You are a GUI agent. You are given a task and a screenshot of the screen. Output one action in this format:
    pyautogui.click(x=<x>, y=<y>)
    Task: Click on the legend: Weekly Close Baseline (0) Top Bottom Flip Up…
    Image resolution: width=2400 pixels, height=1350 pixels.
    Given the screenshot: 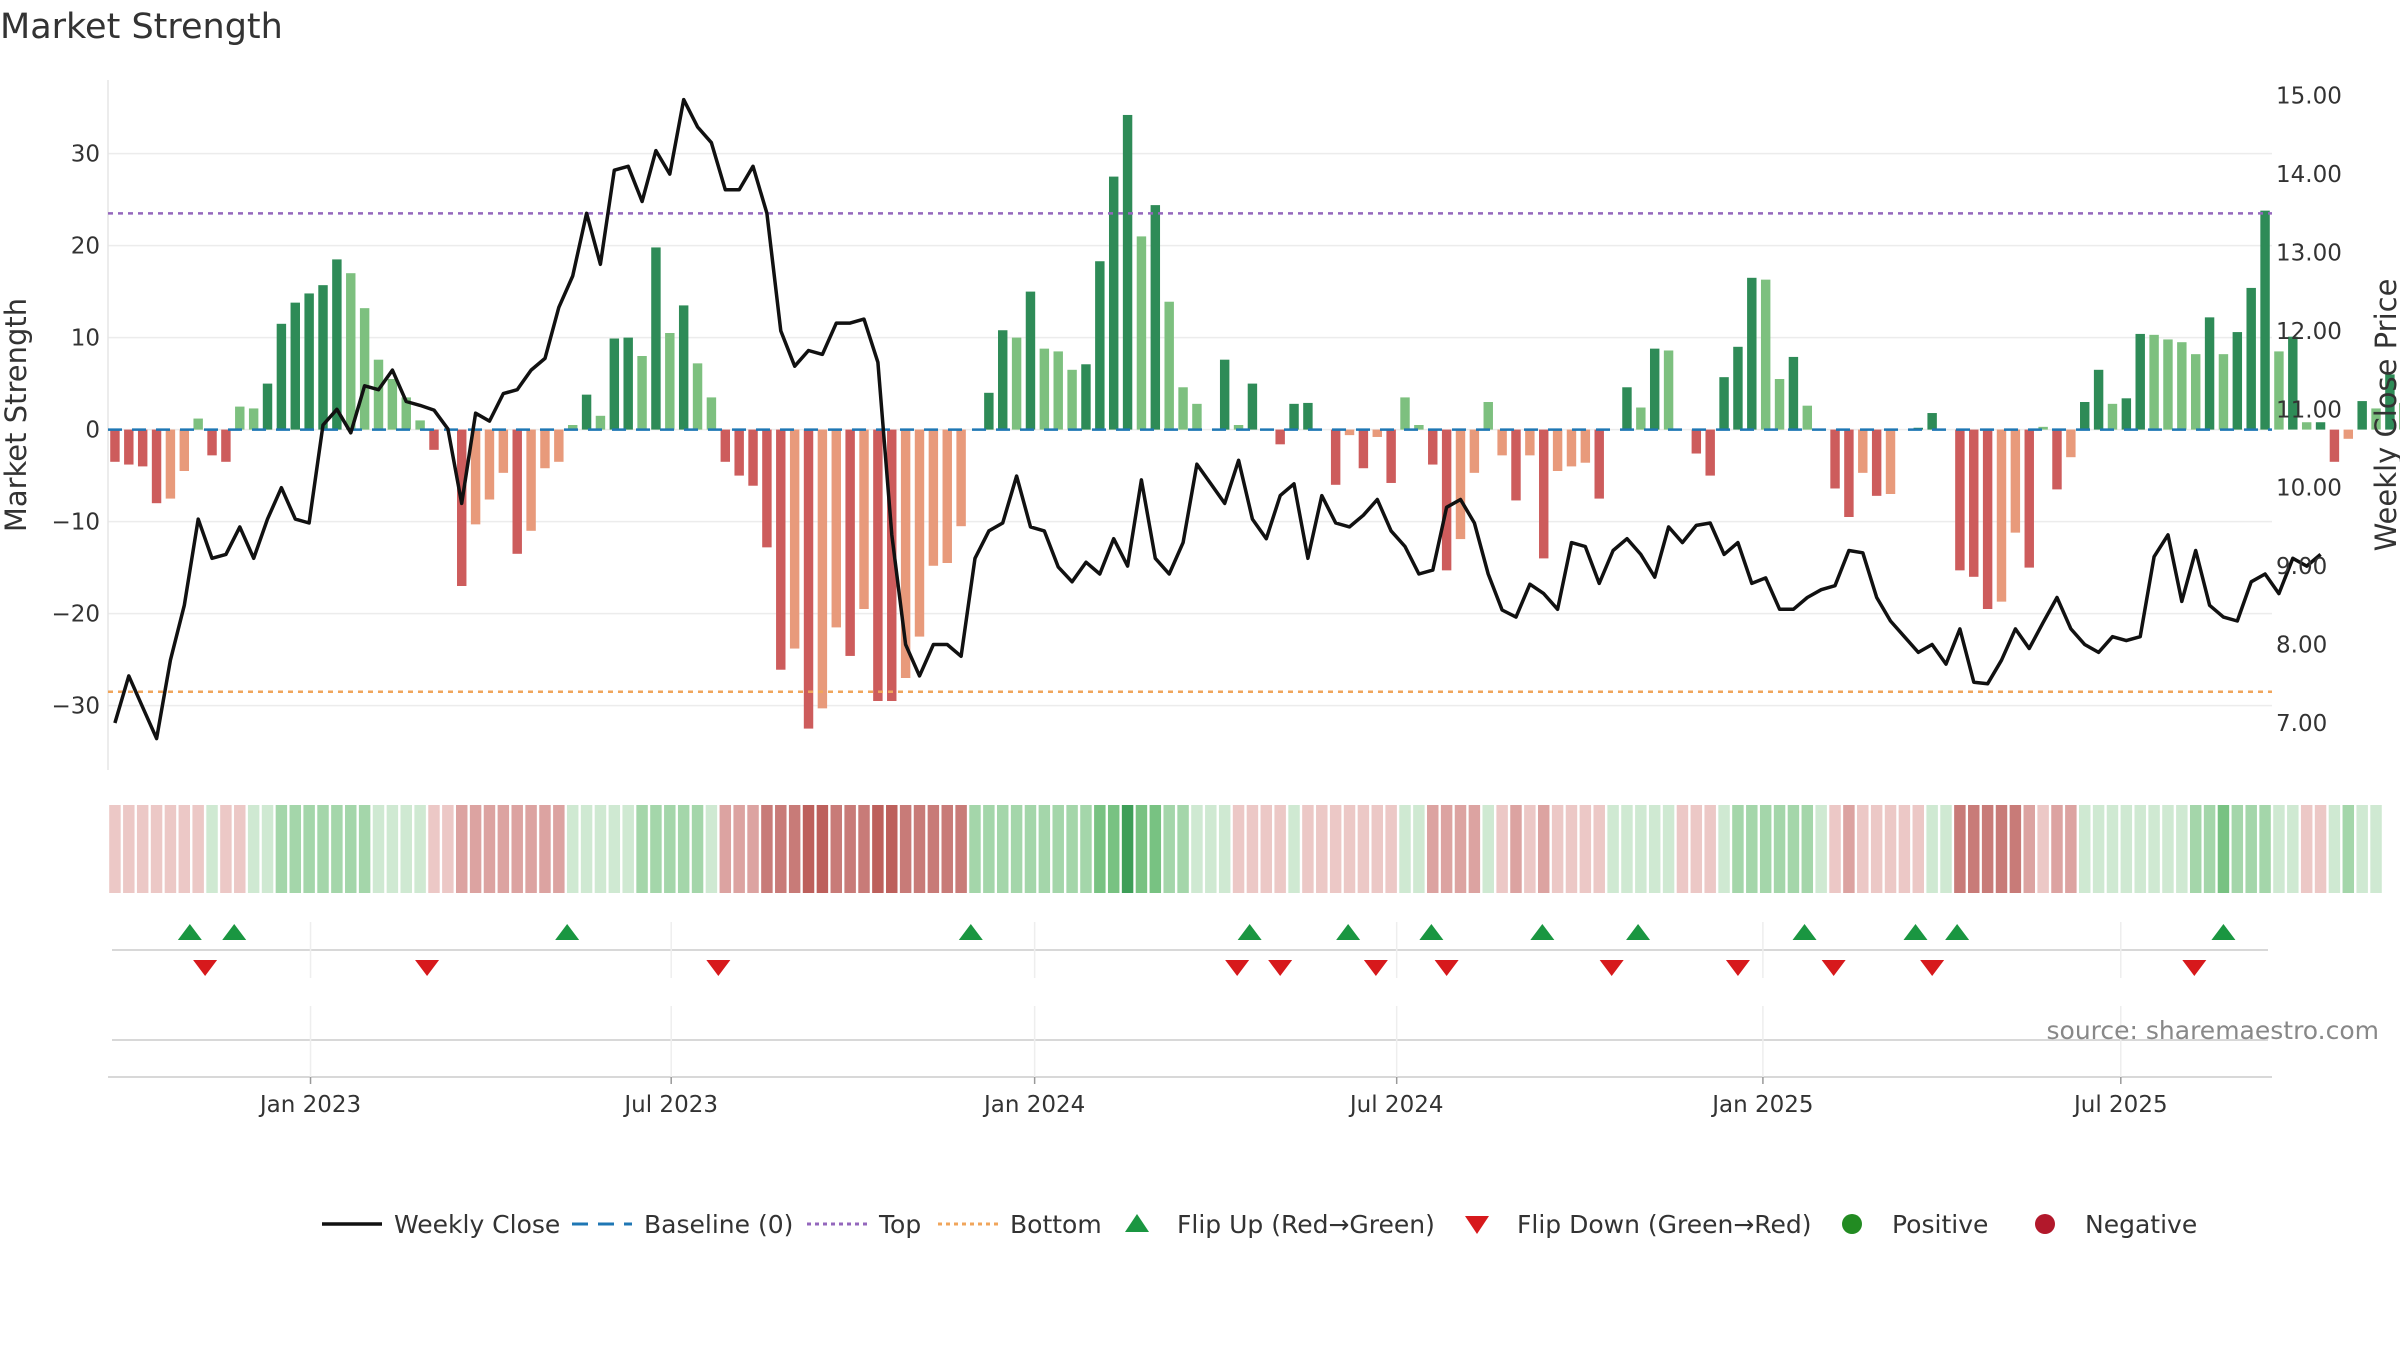 What is the action you would take?
    pyautogui.click(x=1259, y=1224)
    